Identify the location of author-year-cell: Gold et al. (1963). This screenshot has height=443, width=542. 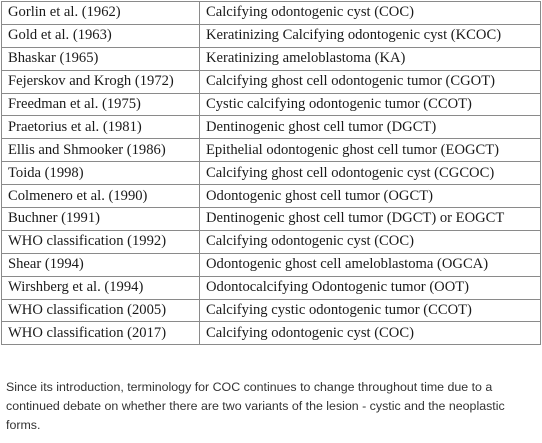
(100, 35).